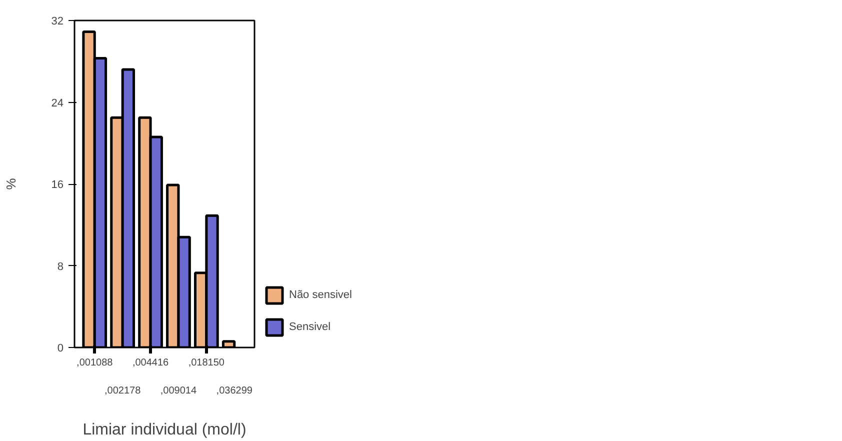  What do you see at coordinates (164, 430) in the screenshot?
I see `x-axis-title: Limiar individual (mol/l)` at bounding box center [164, 430].